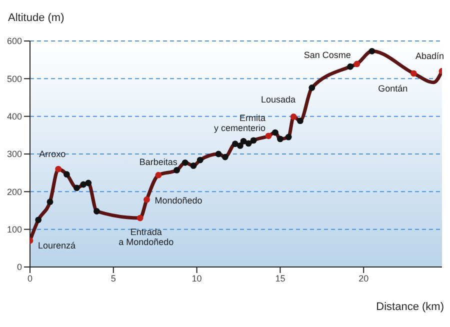  I want to click on y-axis-title: Altitude (m), so click(36, 18).